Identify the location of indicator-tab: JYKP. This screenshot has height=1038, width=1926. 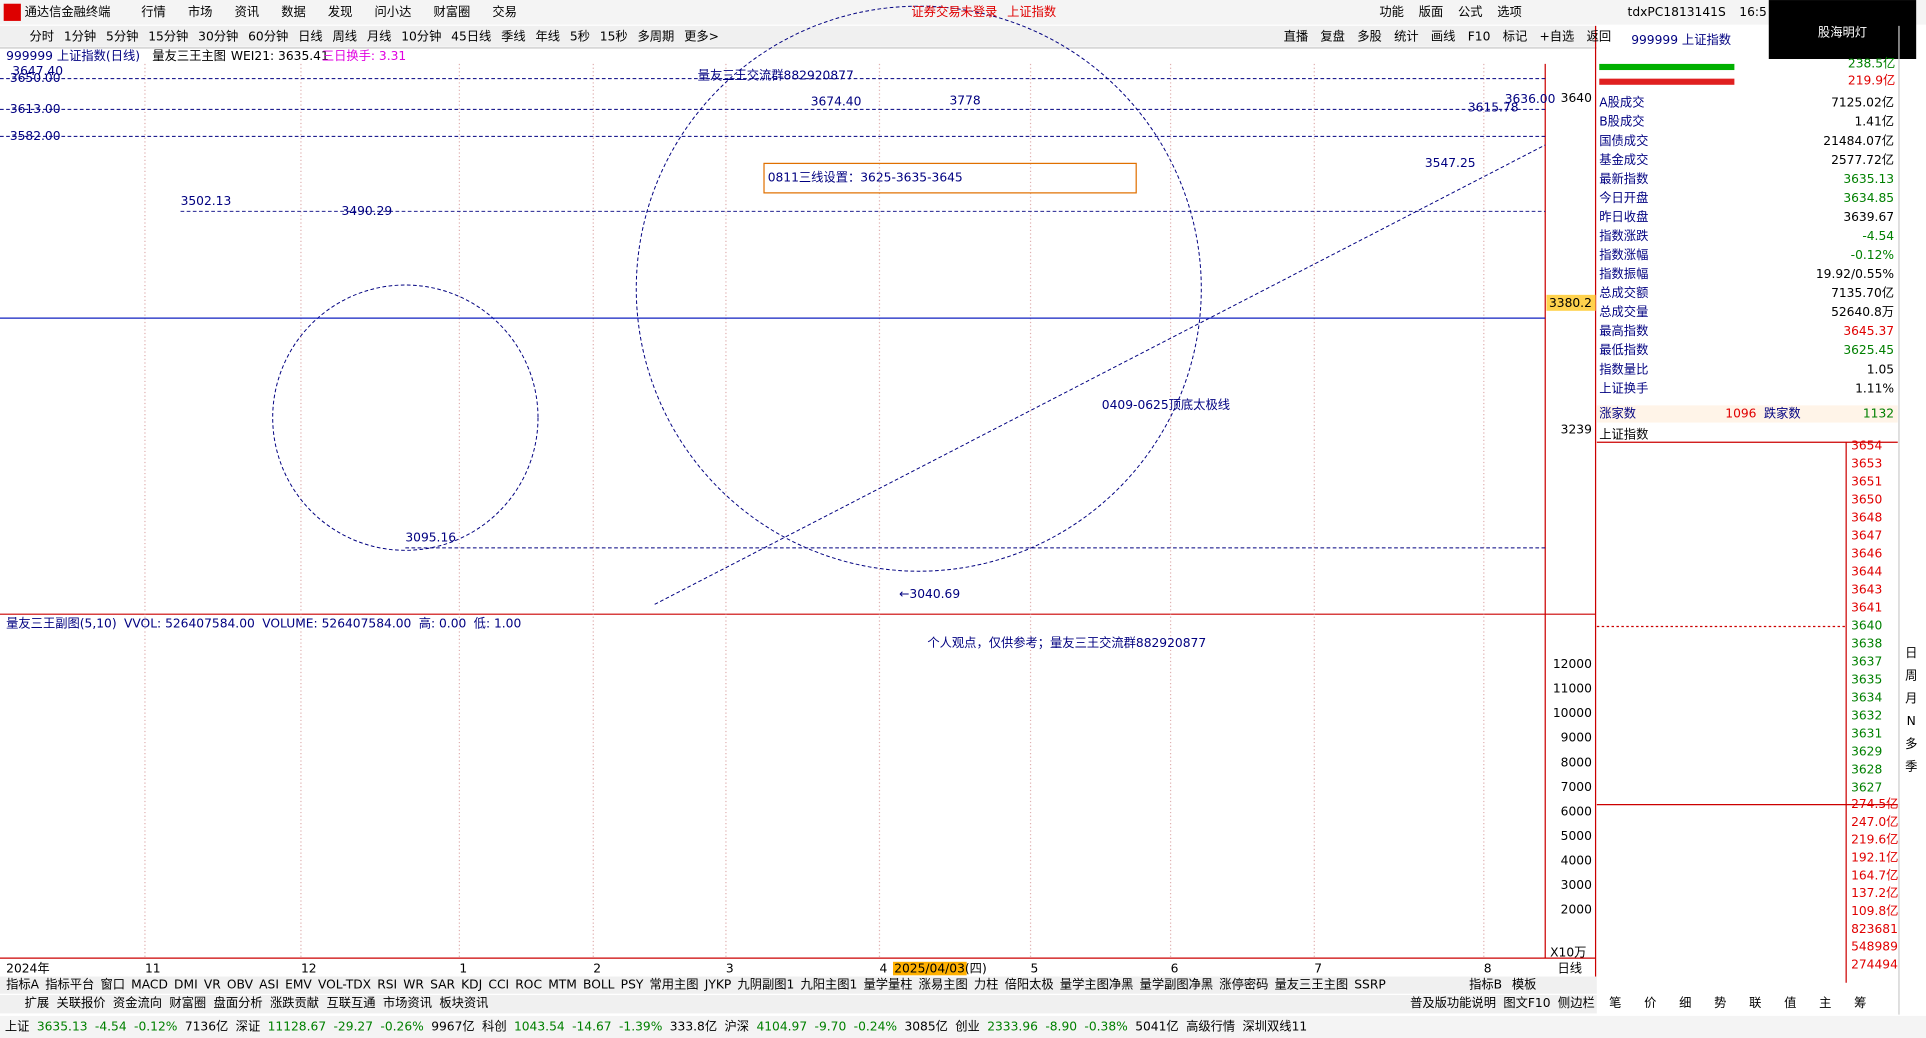
(718, 985).